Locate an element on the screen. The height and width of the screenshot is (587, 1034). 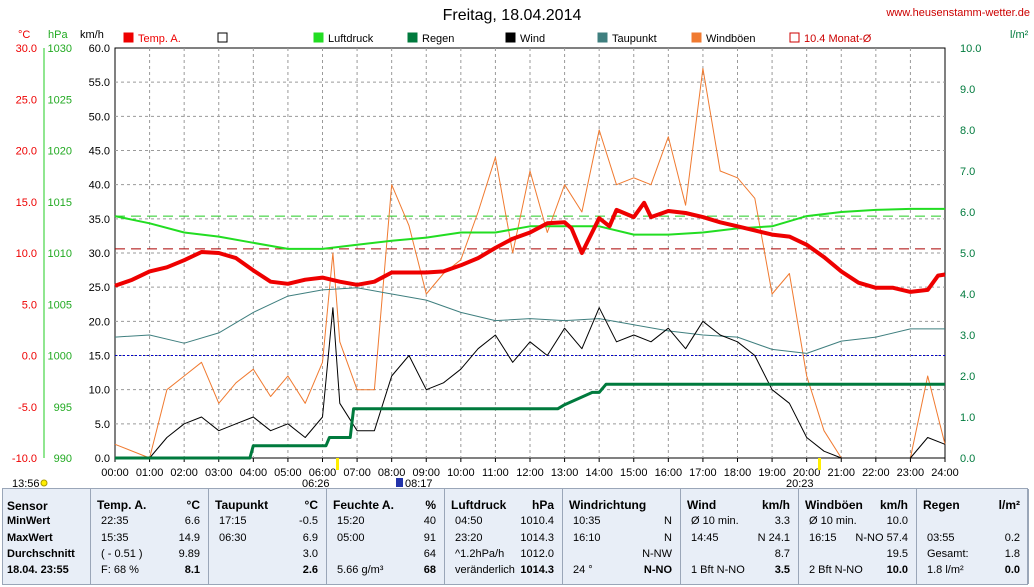
x-tick-label: 11:00 is located at coordinates (495, 473).